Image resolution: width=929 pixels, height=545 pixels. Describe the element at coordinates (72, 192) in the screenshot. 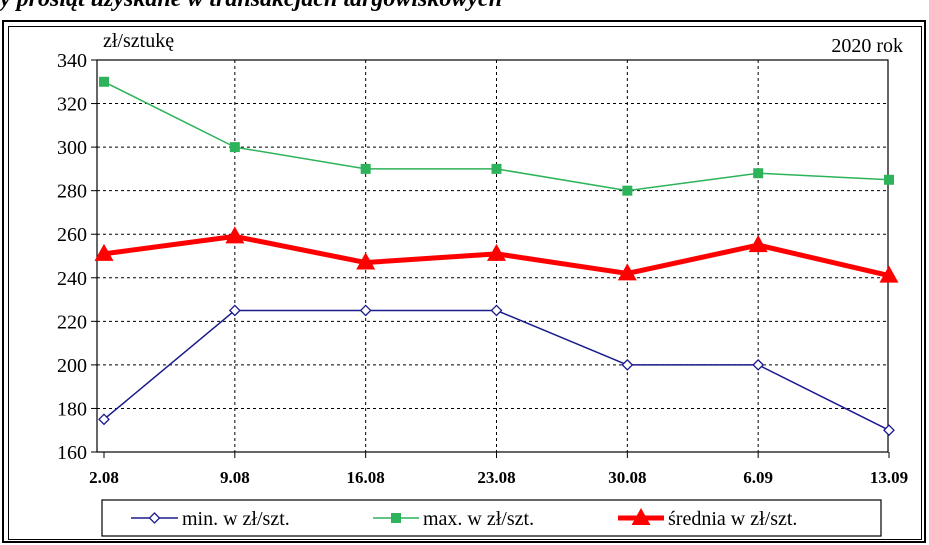

I see `y-tick-label: 280` at that location.